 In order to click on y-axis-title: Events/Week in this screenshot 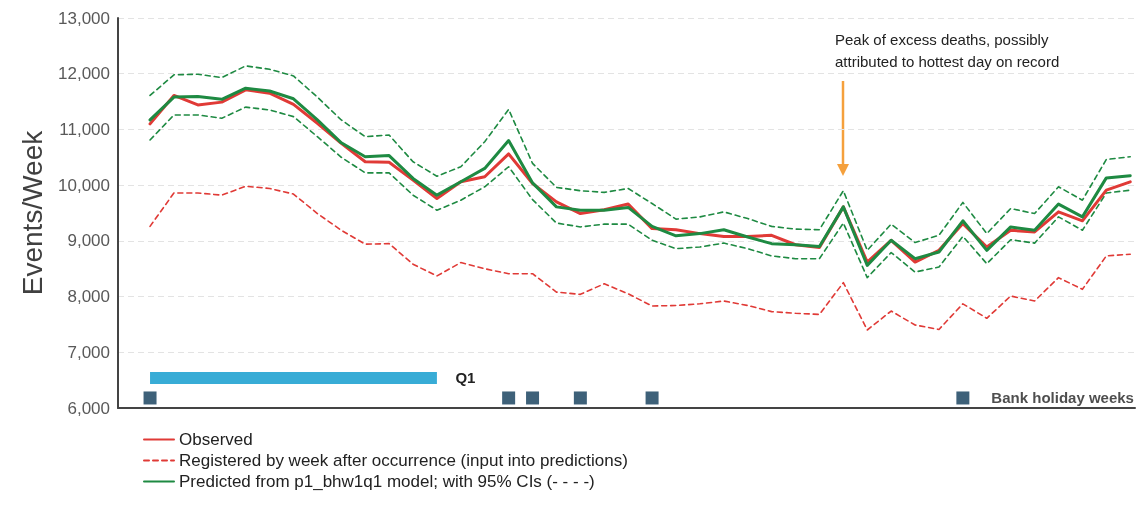, I will do `click(32, 212)`.